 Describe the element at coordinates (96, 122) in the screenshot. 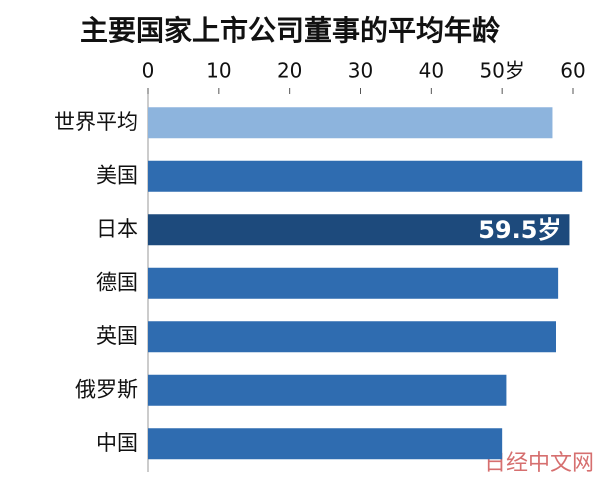

I see `y-tick-label: 世界平均` at that location.